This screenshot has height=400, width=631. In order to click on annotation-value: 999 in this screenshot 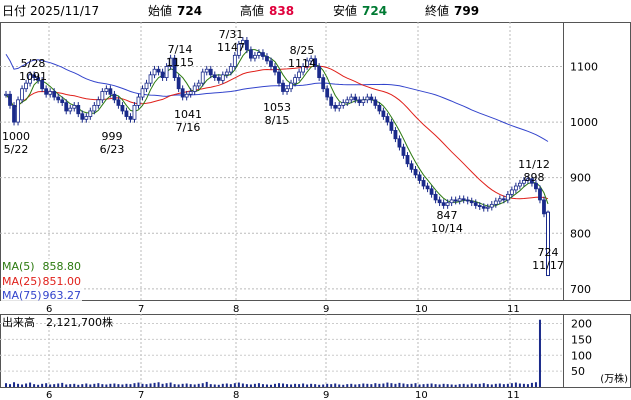, I will do `click(112, 136)`.